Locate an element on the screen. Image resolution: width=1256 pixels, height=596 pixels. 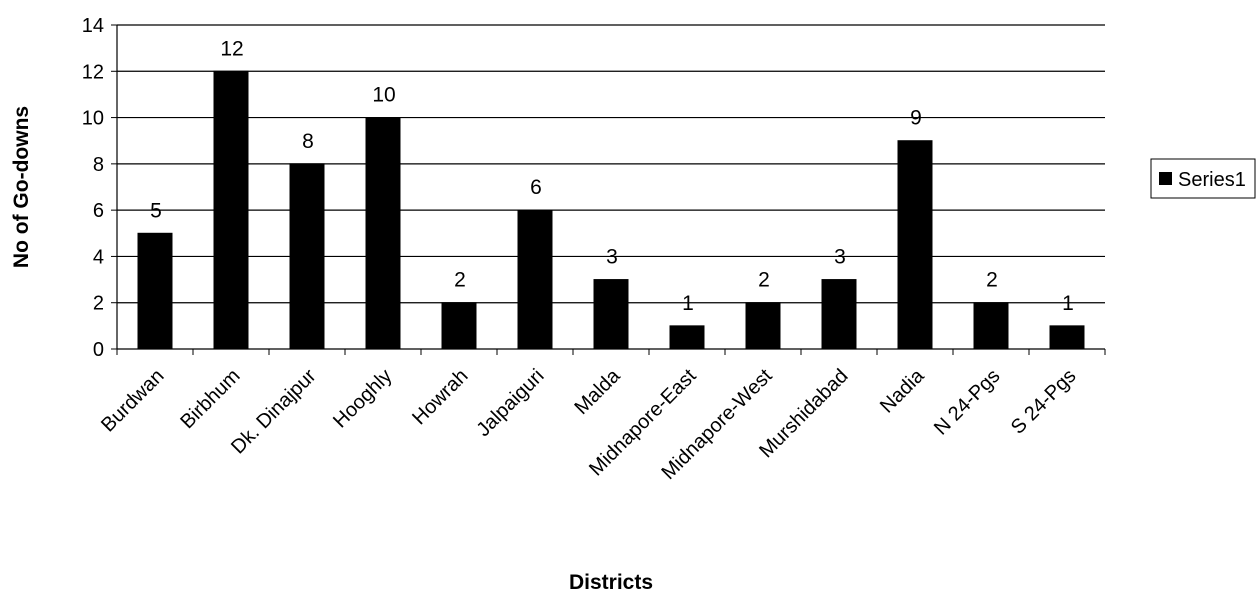
legend-swatch is located at coordinates (1165, 178).